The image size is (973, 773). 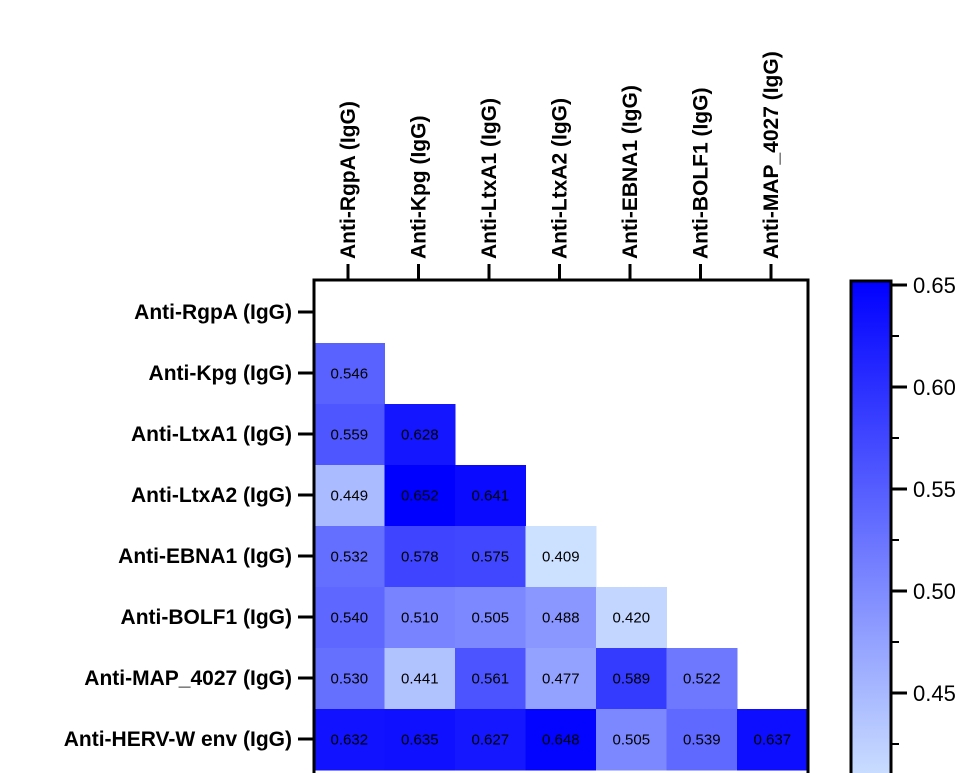 What do you see at coordinates (213, 312) in the screenshot?
I see `row-label: Anti-RgpA (IgG)` at bounding box center [213, 312].